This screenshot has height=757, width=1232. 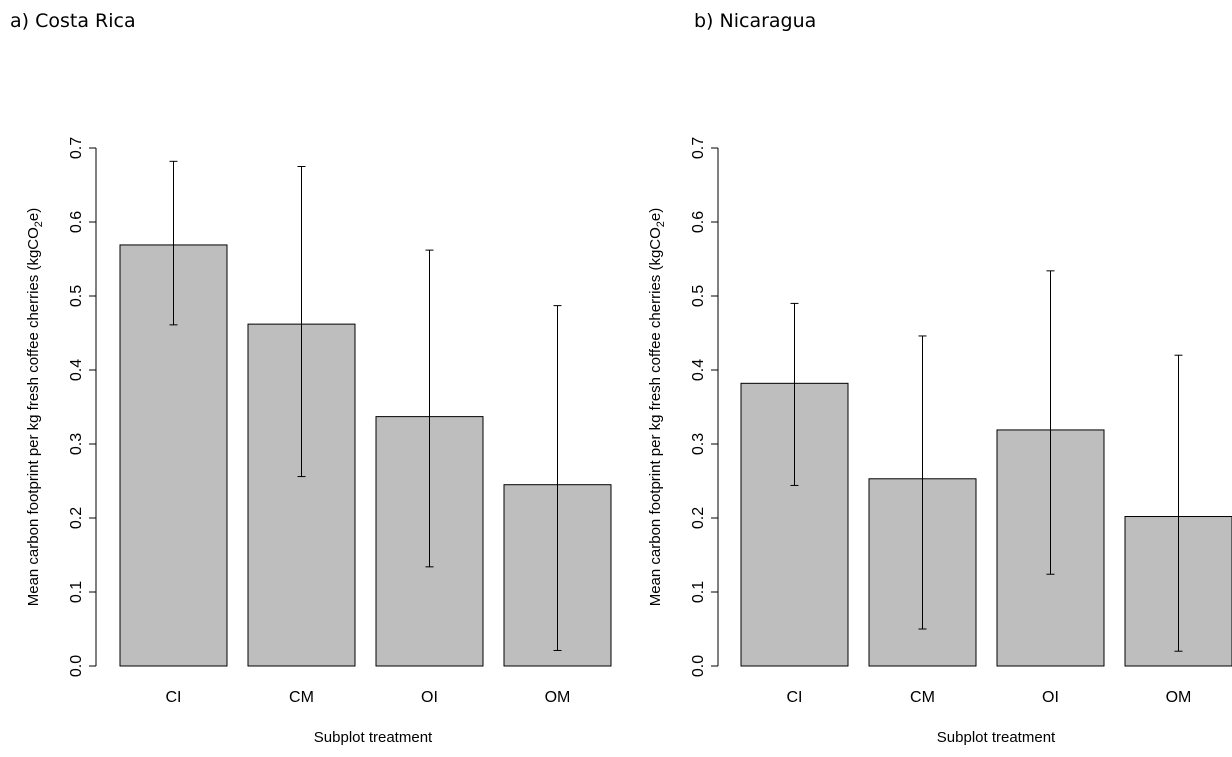 I want to click on panel-a-title: a) Costa Rica, so click(x=73, y=21).